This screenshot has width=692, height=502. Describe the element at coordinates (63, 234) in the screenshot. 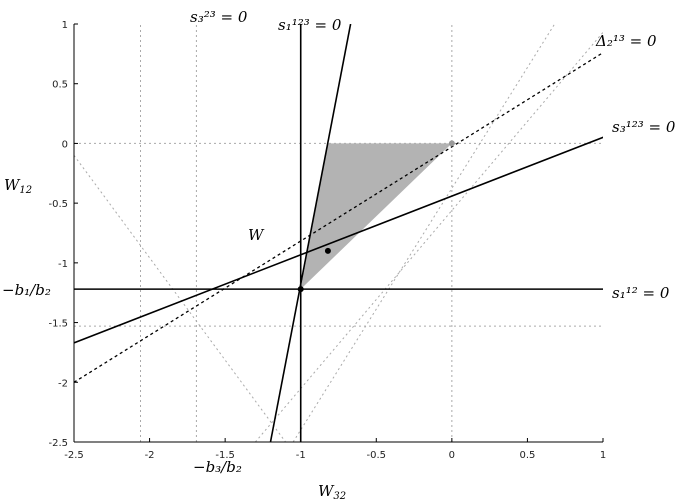

I see `y-tick-labels: 1 0.5 0 -0.5 -1 -1.5 -2 -2.5` at that location.